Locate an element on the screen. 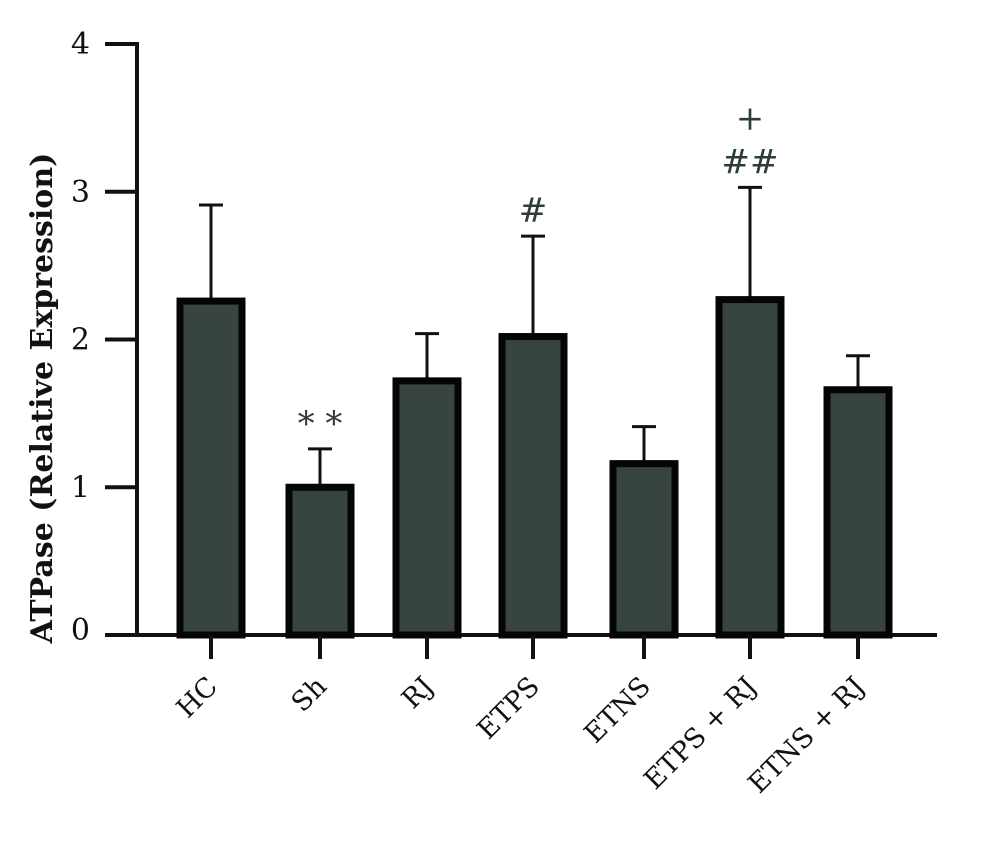 This screenshot has width=1000, height=842. y-tick-label: 3 is located at coordinates (80, 192).